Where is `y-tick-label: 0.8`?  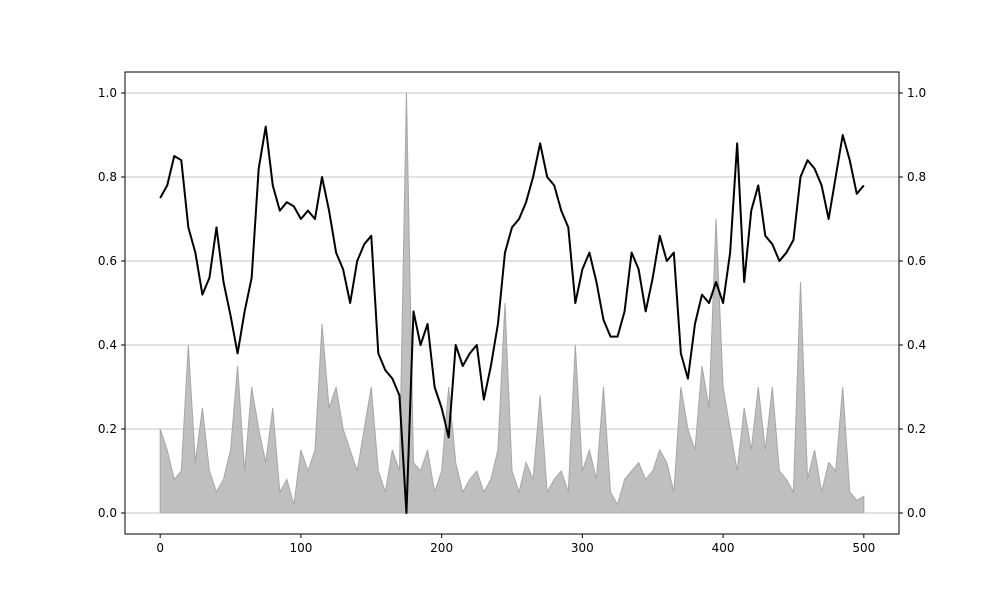
y-tick-label: 0.8 is located at coordinates (107, 177).